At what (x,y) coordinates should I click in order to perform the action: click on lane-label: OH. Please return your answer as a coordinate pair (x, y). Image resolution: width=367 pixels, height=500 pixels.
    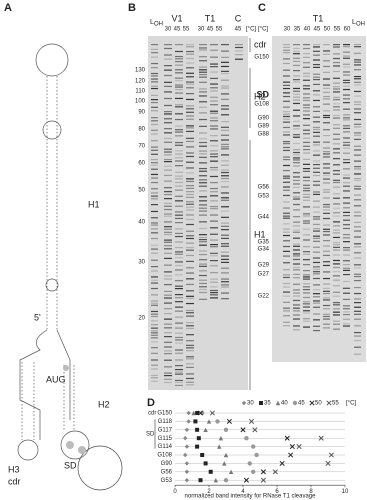
    Looking at the image, I should click on (158, 25).